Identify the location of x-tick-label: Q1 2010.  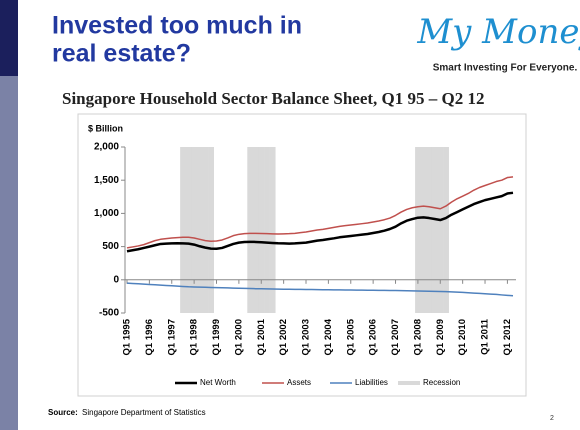
(462, 337).